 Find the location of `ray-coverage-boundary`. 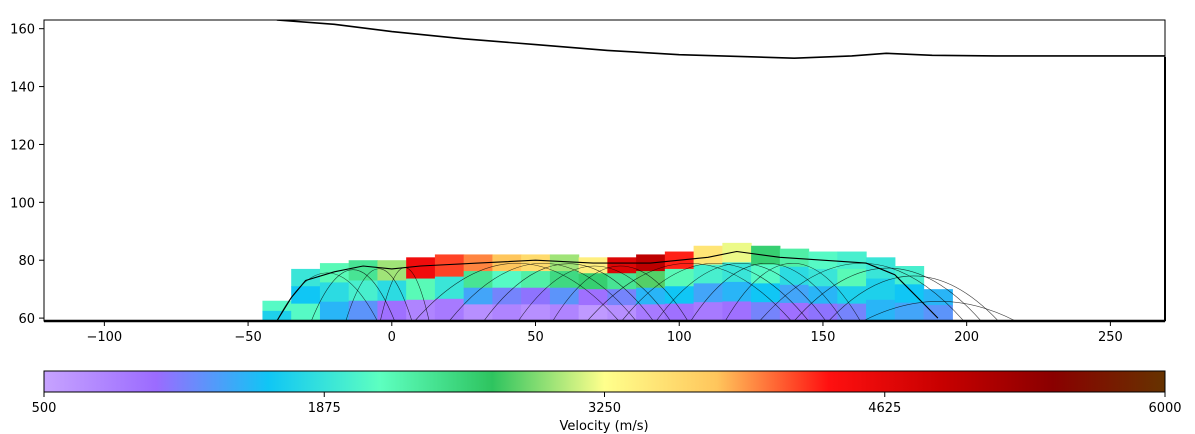

ray-coverage-boundary is located at coordinates (607, 285).